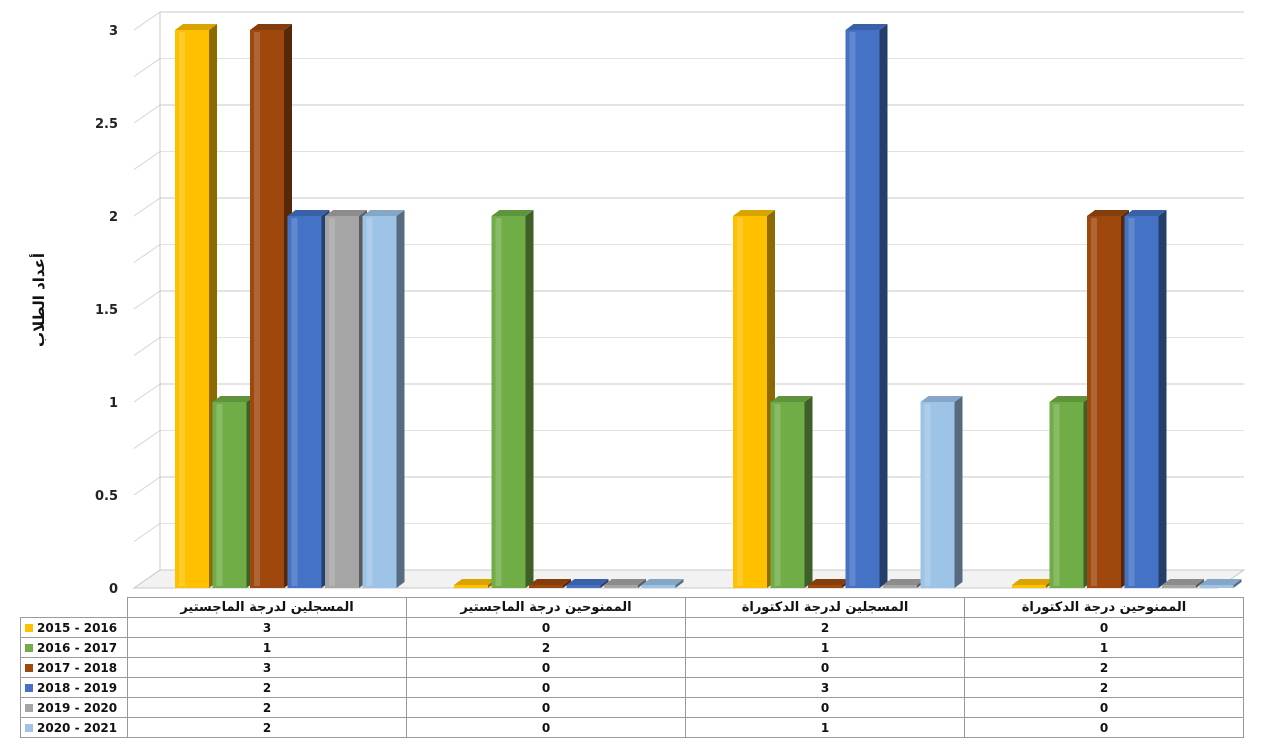  What do you see at coordinates (74, 608) in the screenshot?
I see `data-table-corner` at bounding box center [74, 608].